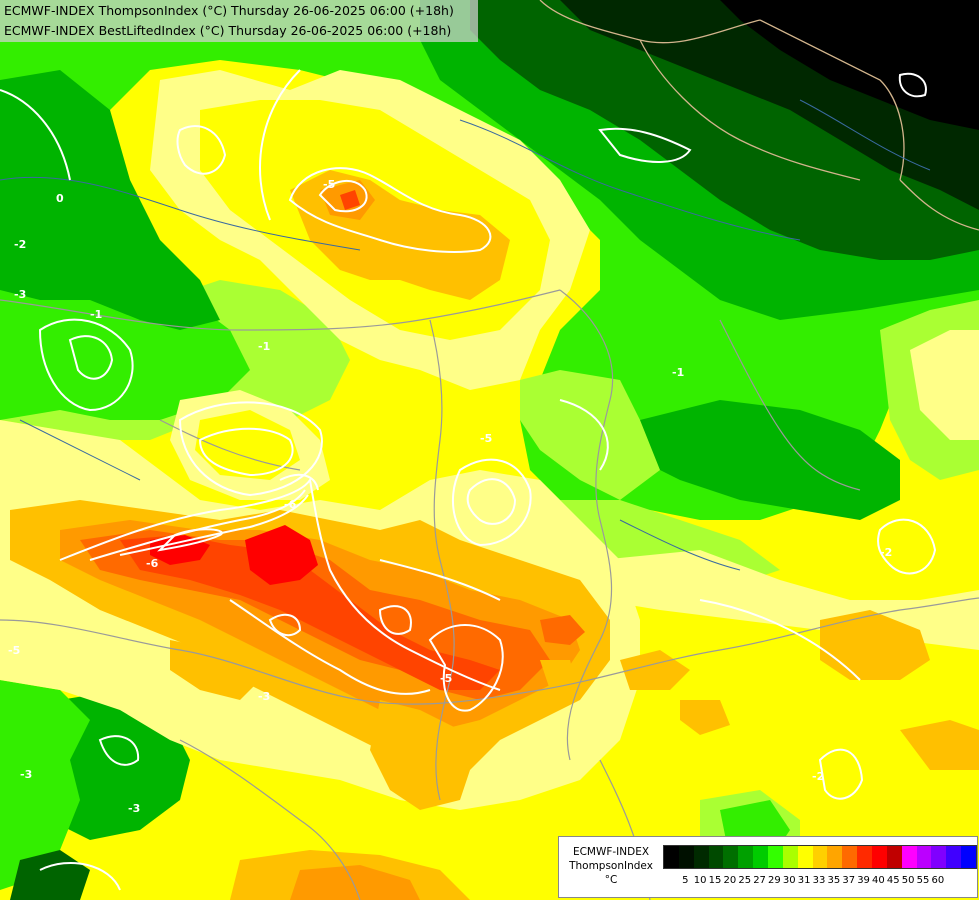 Image resolution: width=979 pixels, height=900 pixels. I want to click on legend-tick-label: 25, so click(745, 880).